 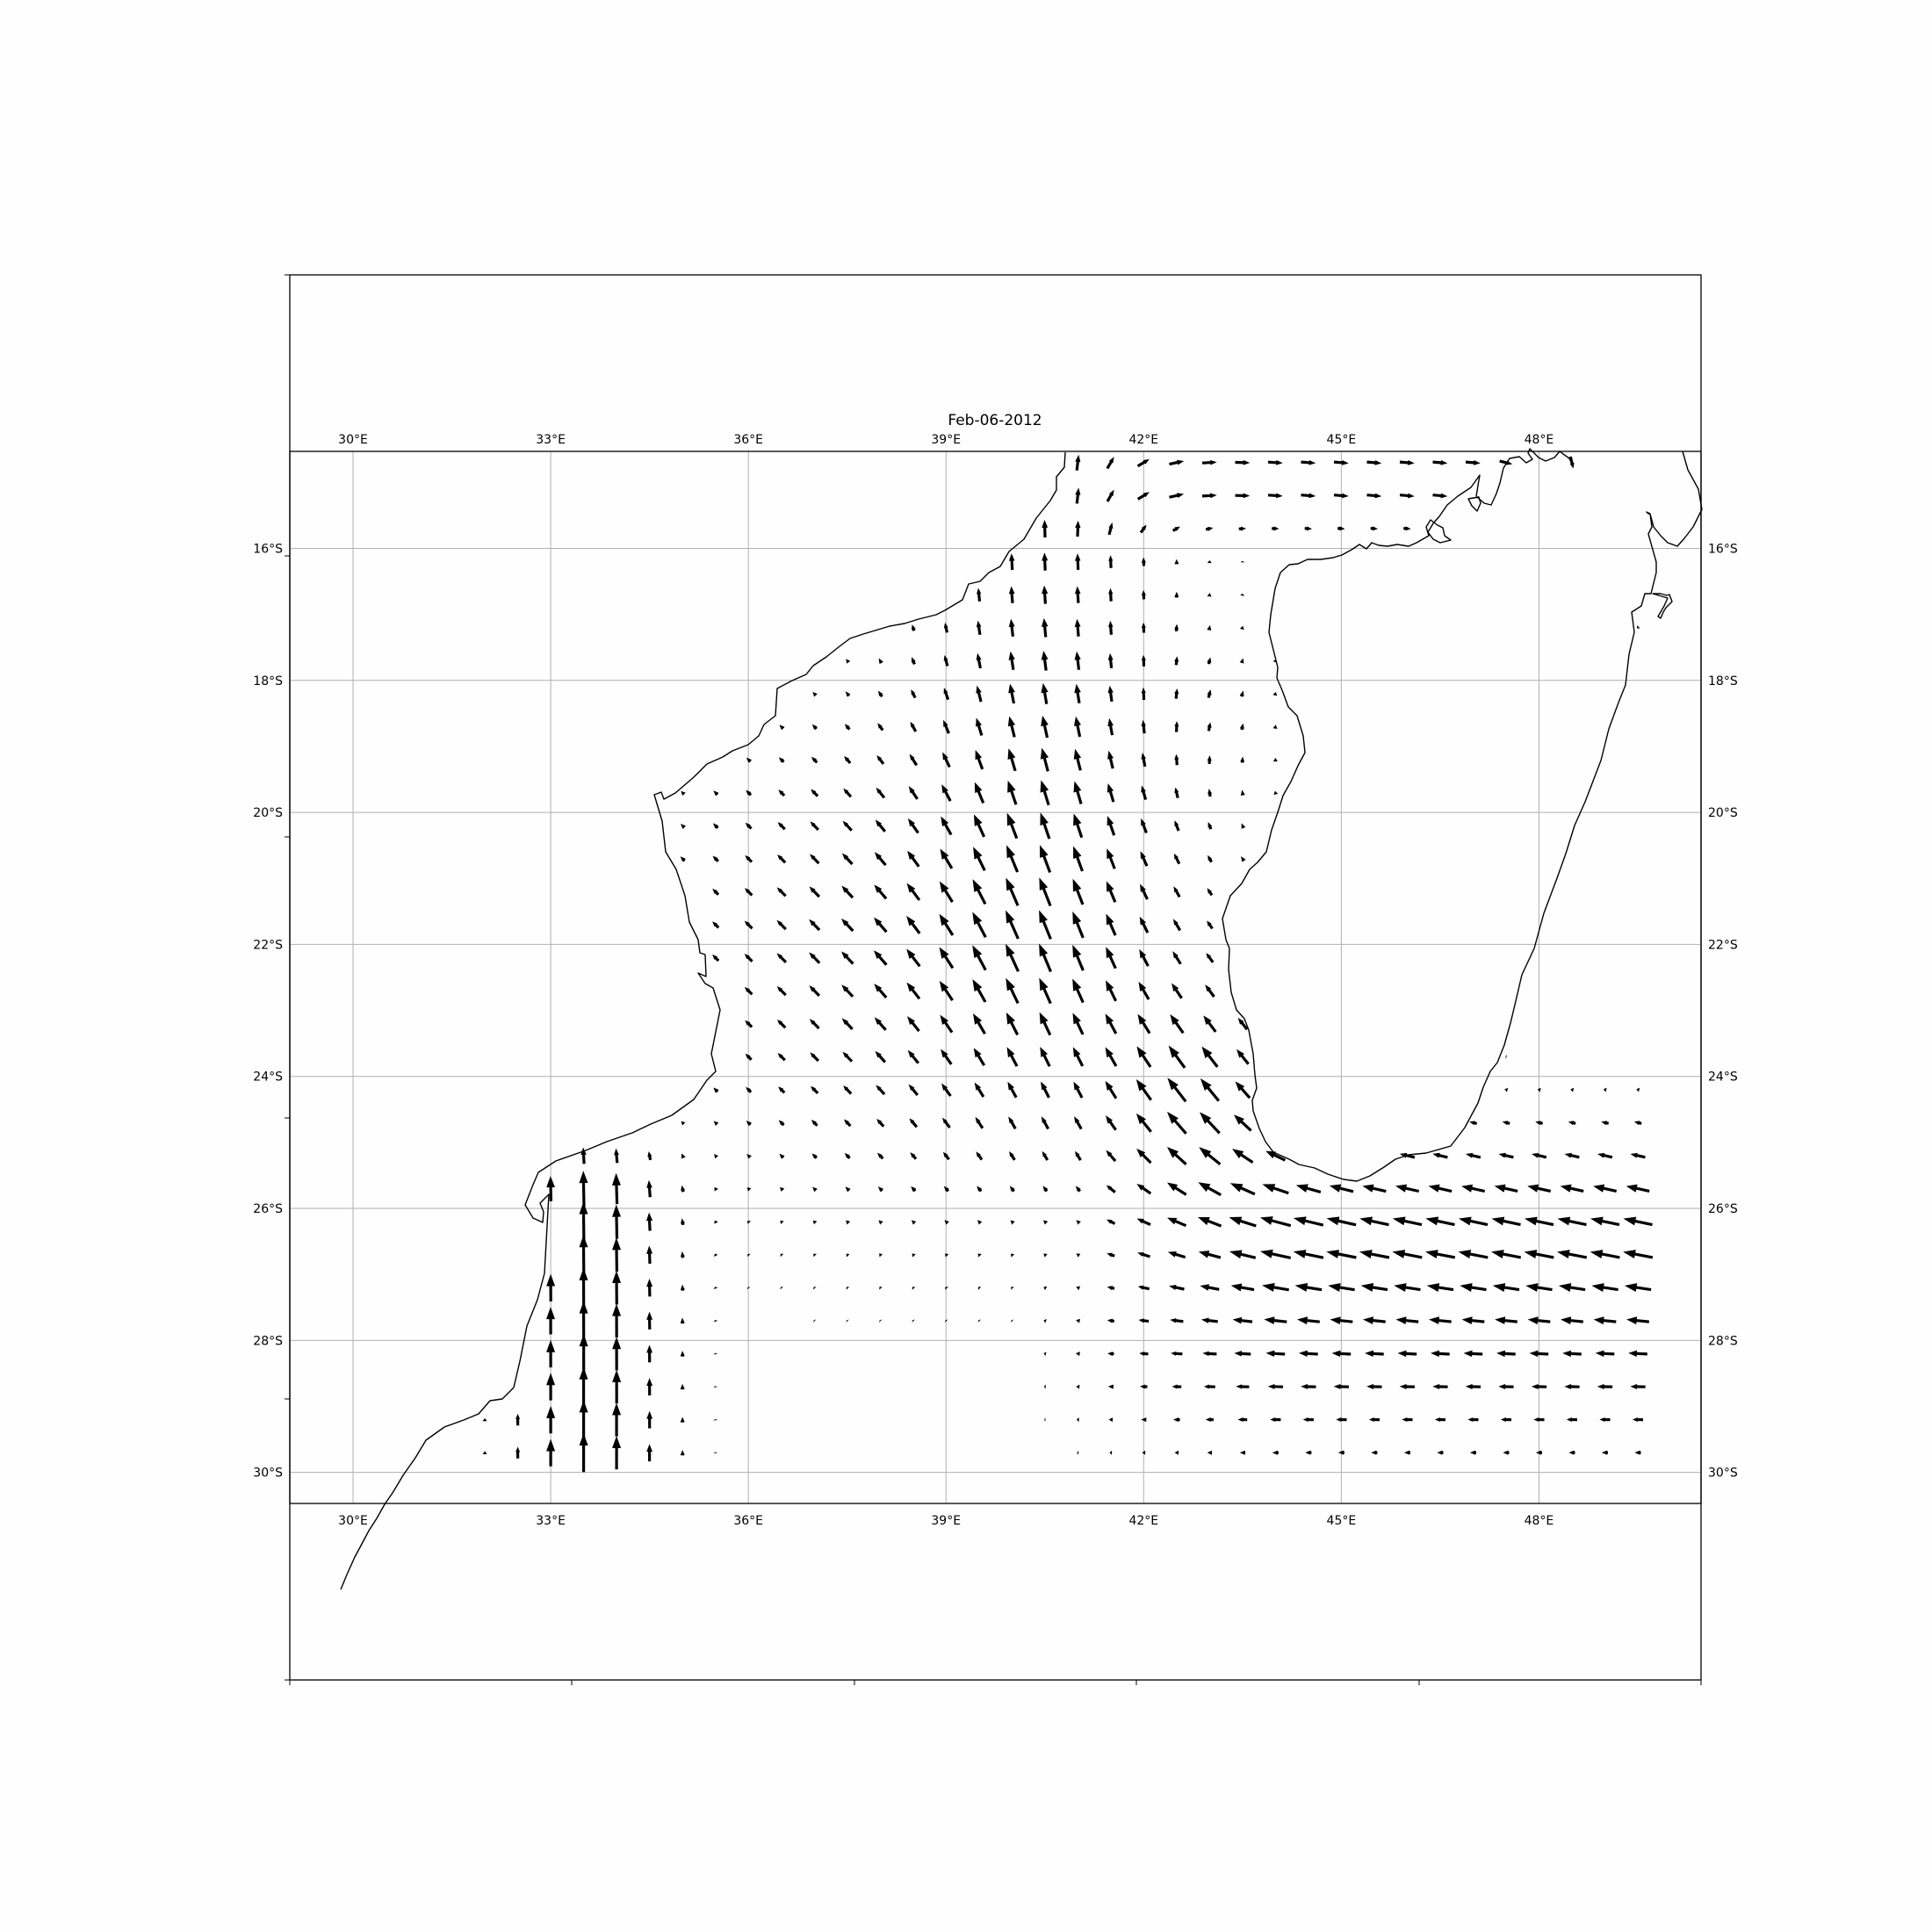 I want to click on lat-label-right: 22°S, so click(x=1723, y=945).